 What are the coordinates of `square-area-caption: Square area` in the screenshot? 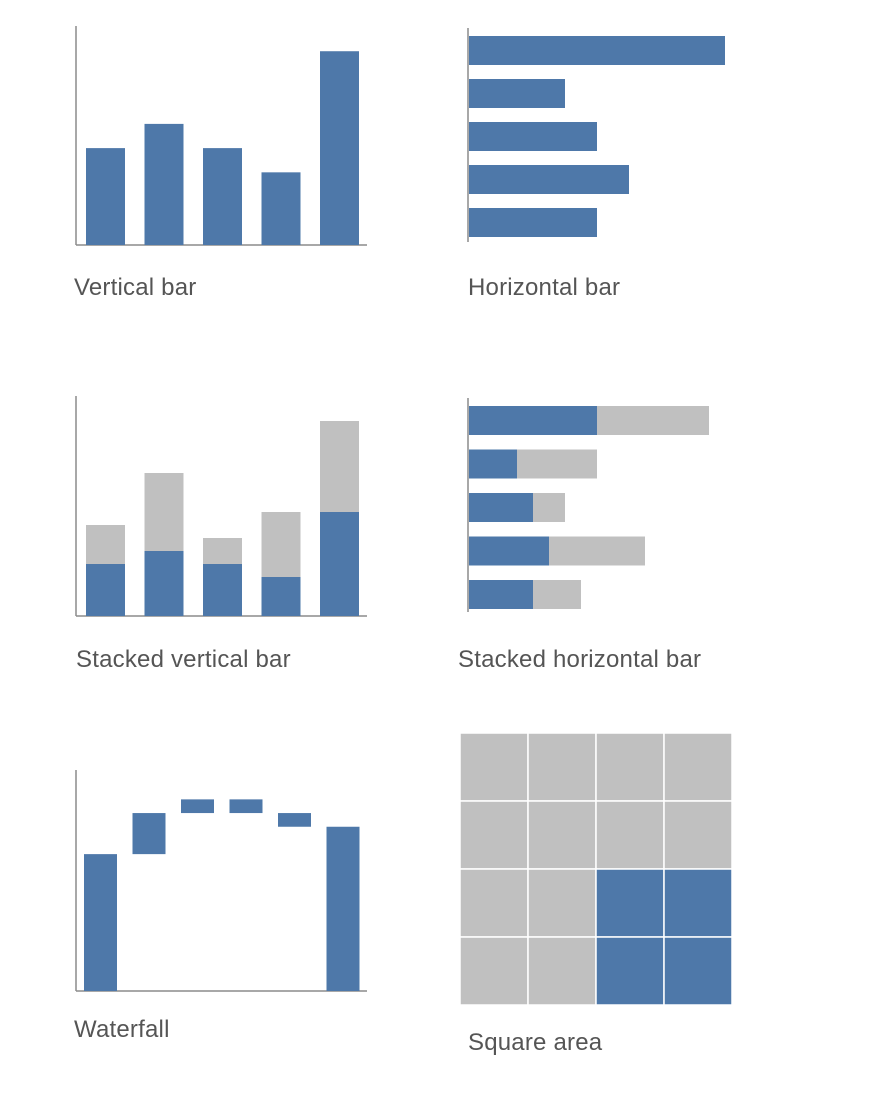 It's located at (535, 1042).